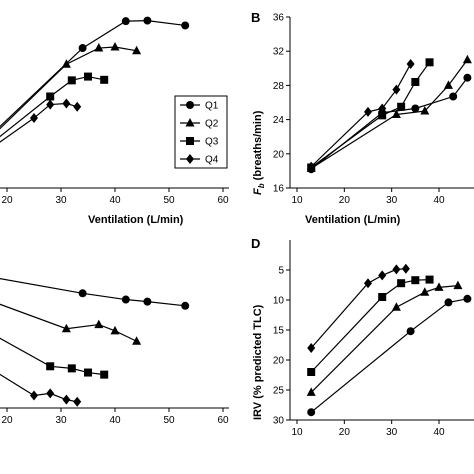 Image resolution: width=474 pixels, height=474 pixels. Describe the element at coordinates (136, 220) in the screenshot. I see `x-axis-label-a: Ventilation (L/min)` at that location.